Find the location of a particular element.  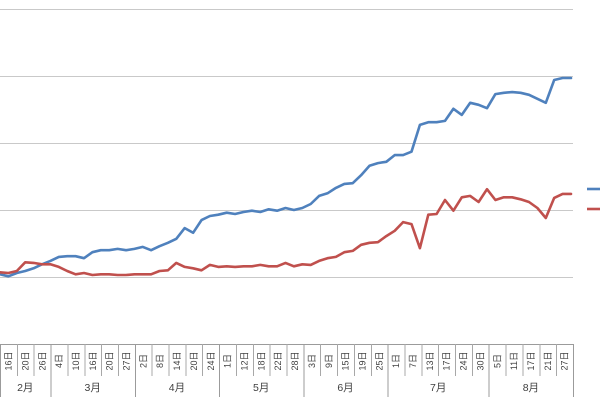

x-tick-label: 2日 is located at coordinates (143, 361).